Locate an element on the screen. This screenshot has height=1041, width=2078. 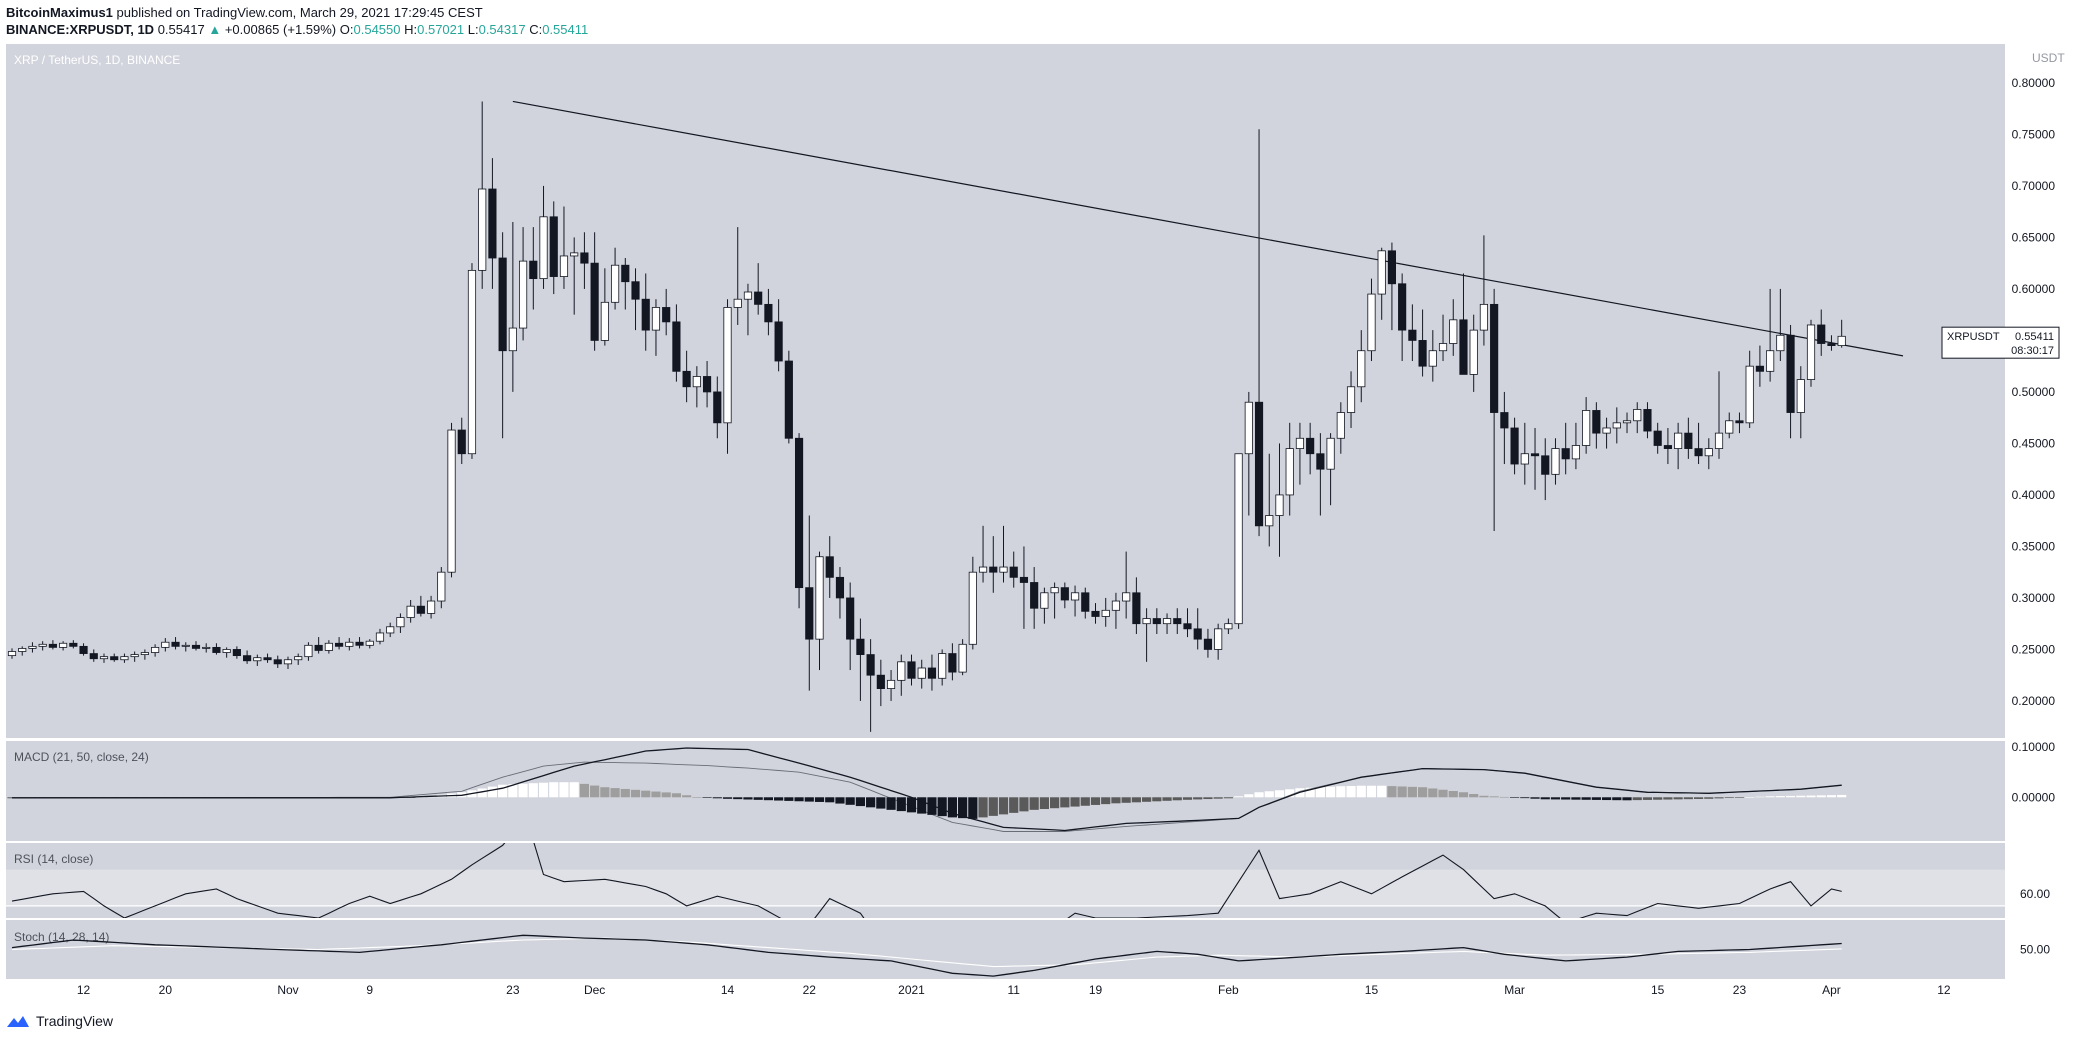
time-tick-label: 20 is located at coordinates (166, 990).